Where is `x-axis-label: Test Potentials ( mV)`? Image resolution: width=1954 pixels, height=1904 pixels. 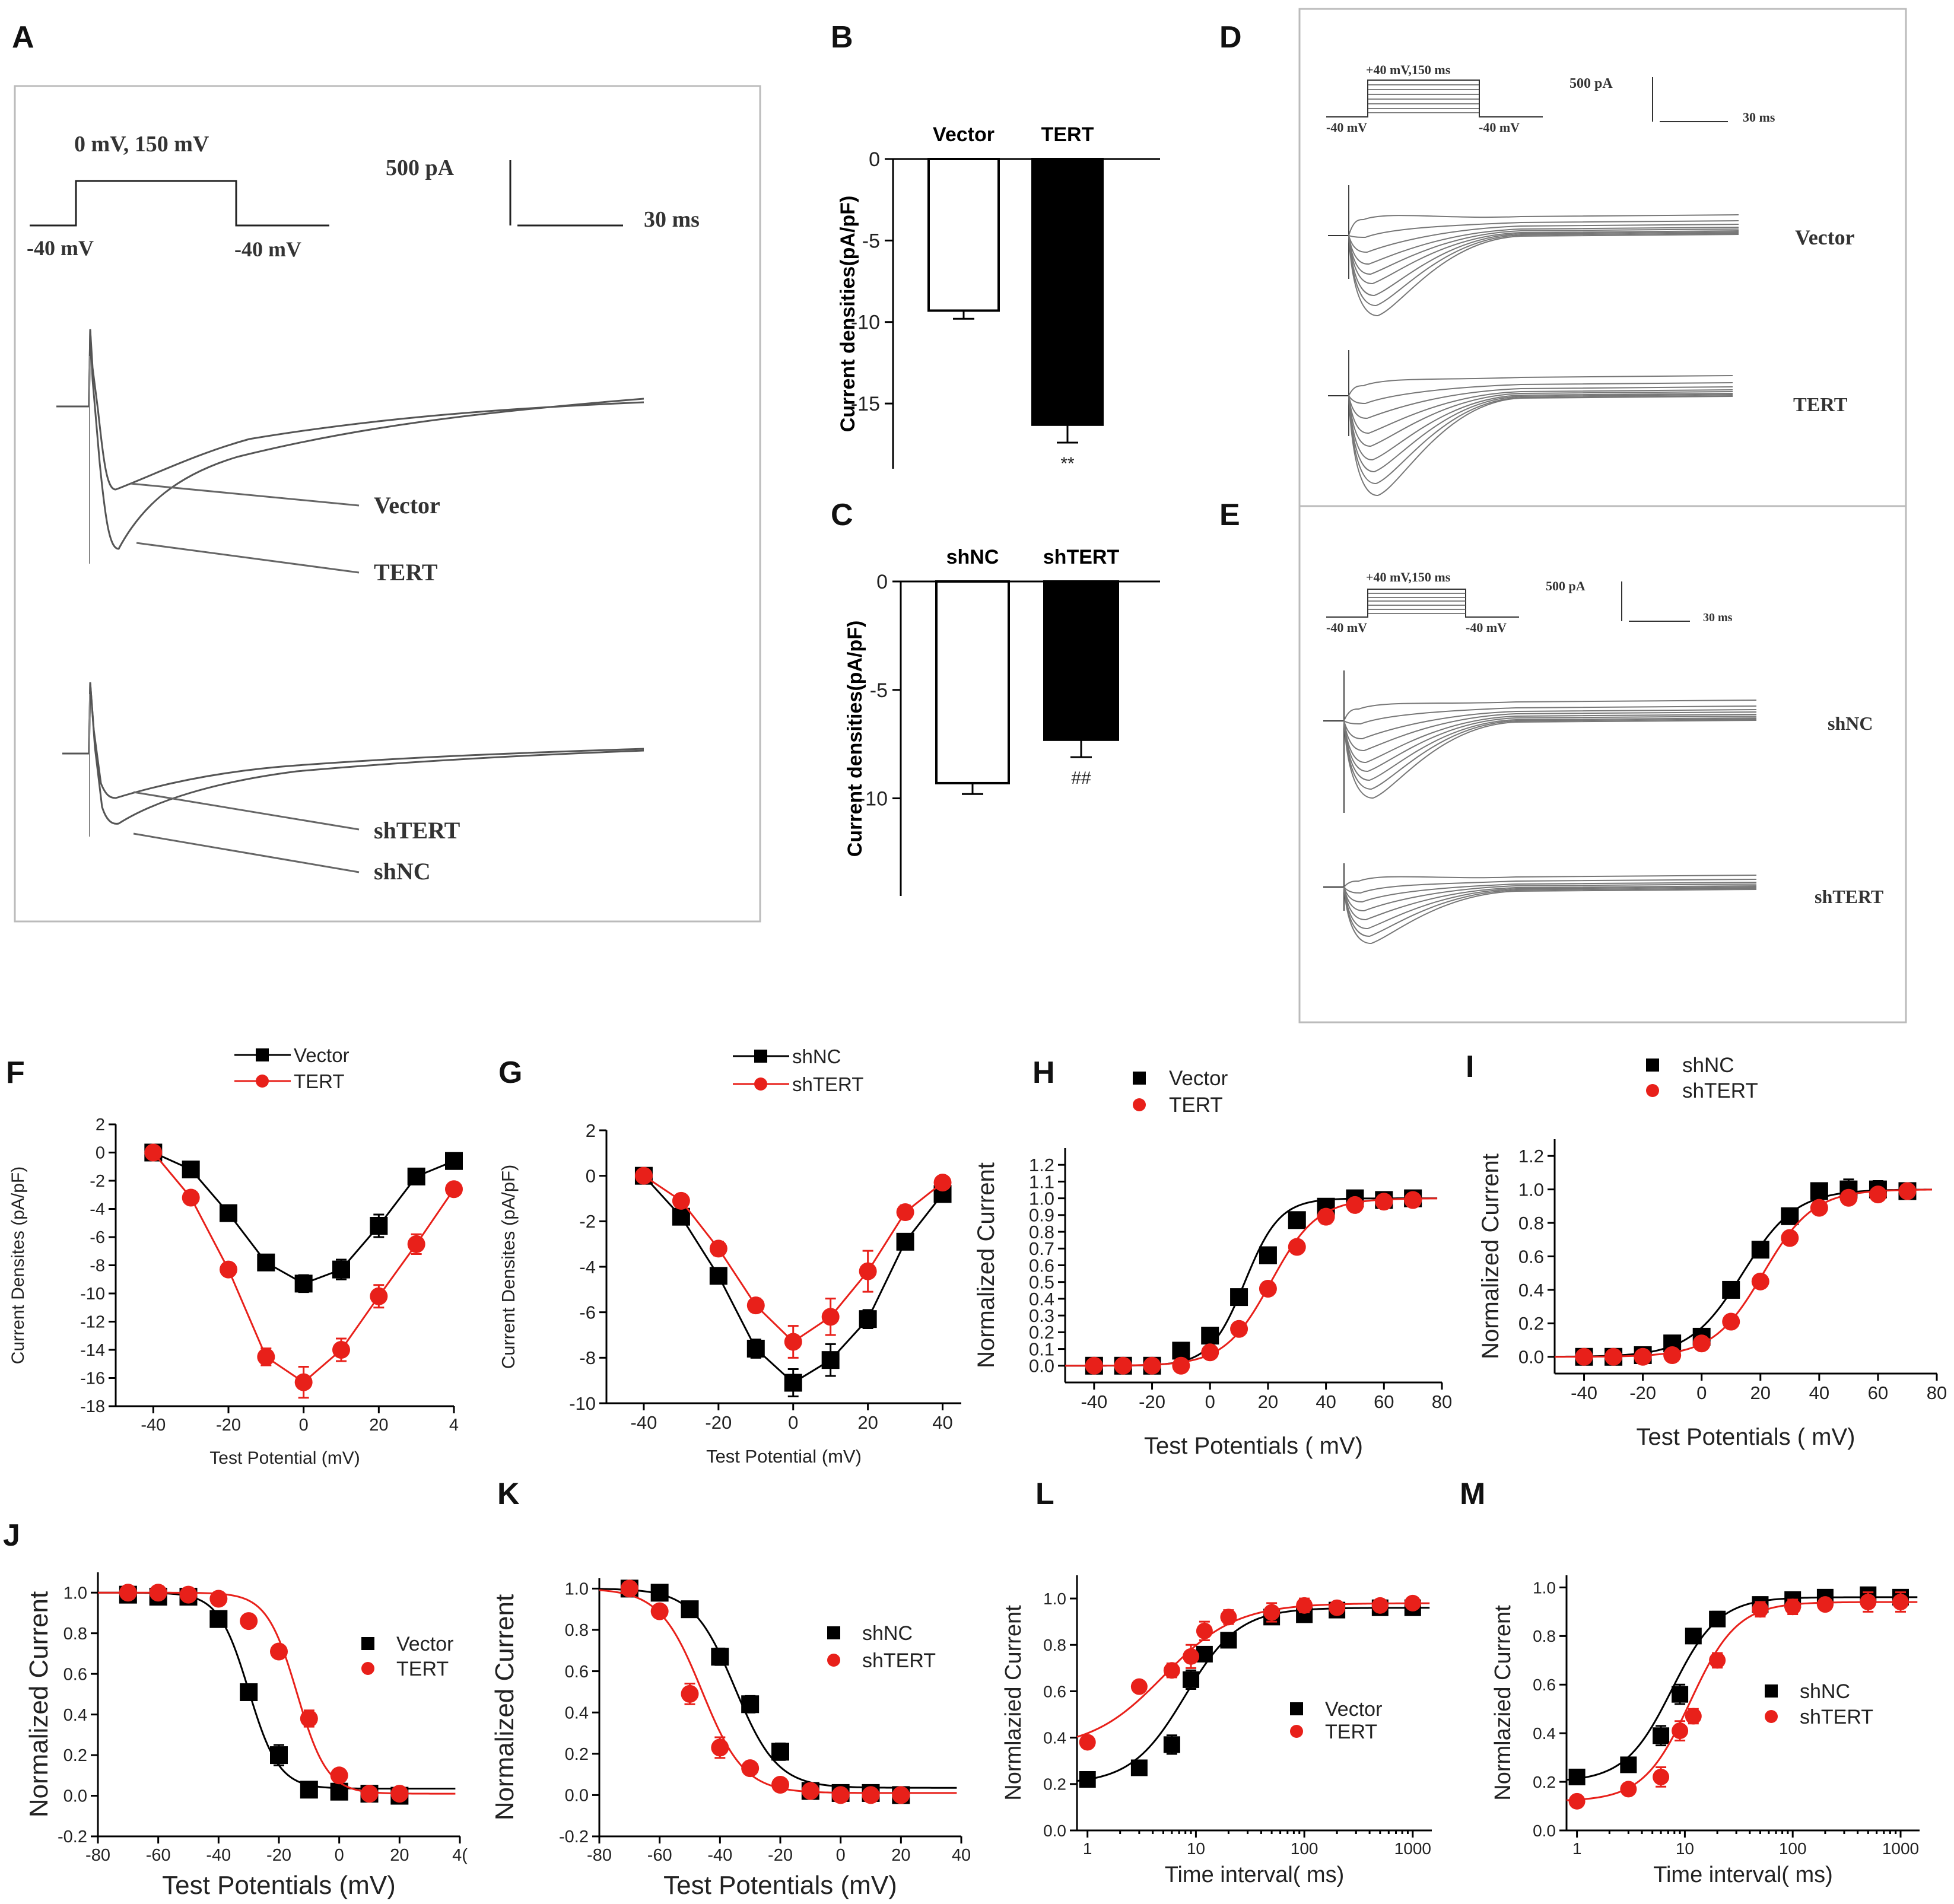 x-axis-label: Test Potentials ( mV) is located at coordinates (1745, 1437).